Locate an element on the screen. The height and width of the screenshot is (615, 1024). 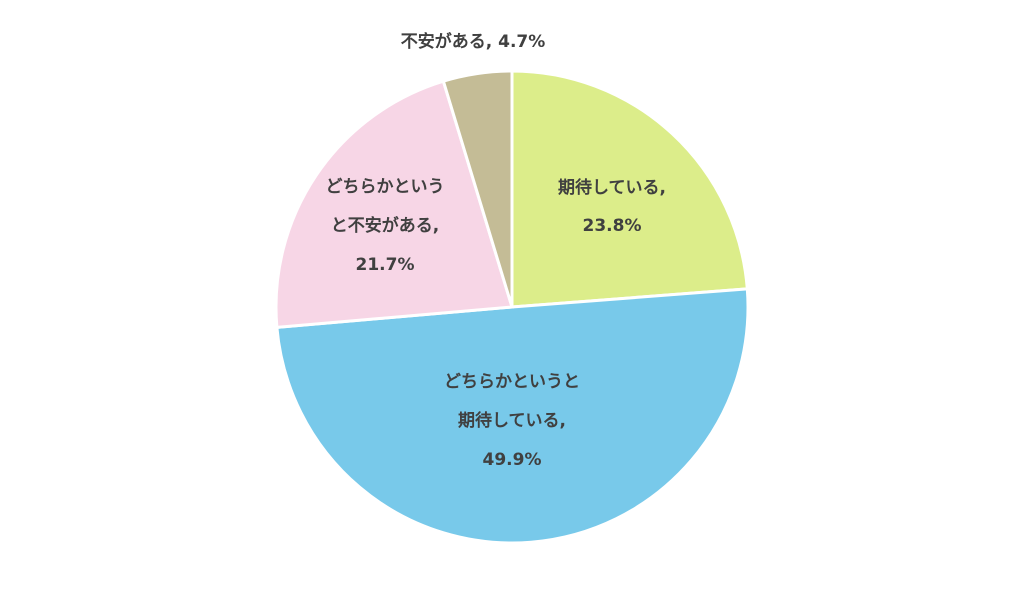
data-label: 23.8% is located at coordinates (612, 226).